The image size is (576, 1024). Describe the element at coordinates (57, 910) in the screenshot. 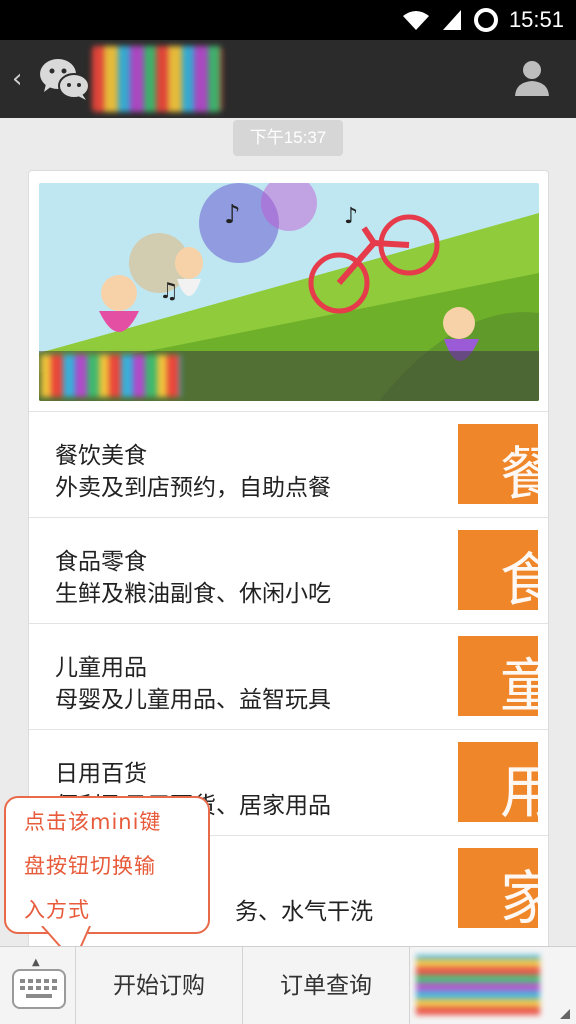

I see `tooltip-line: 入方式` at that location.